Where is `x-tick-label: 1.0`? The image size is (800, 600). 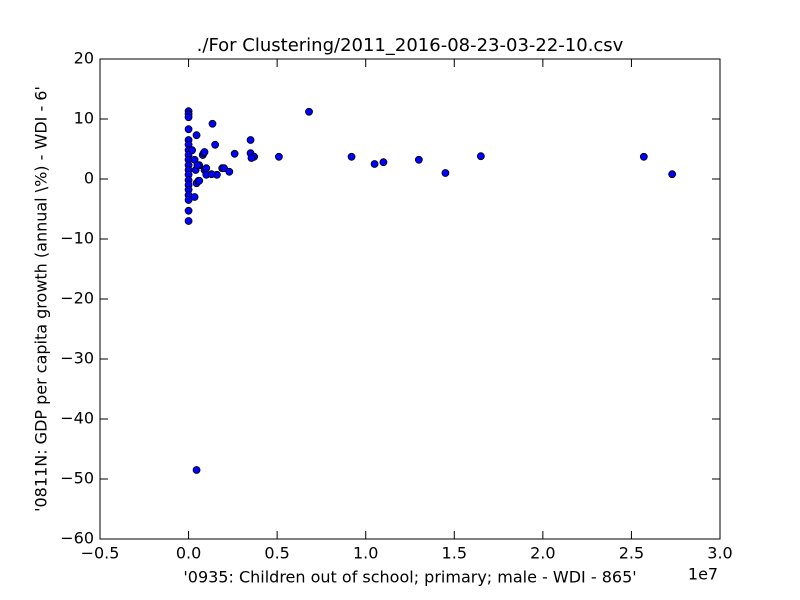
x-tick-label: 1.0 is located at coordinates (365, 553).